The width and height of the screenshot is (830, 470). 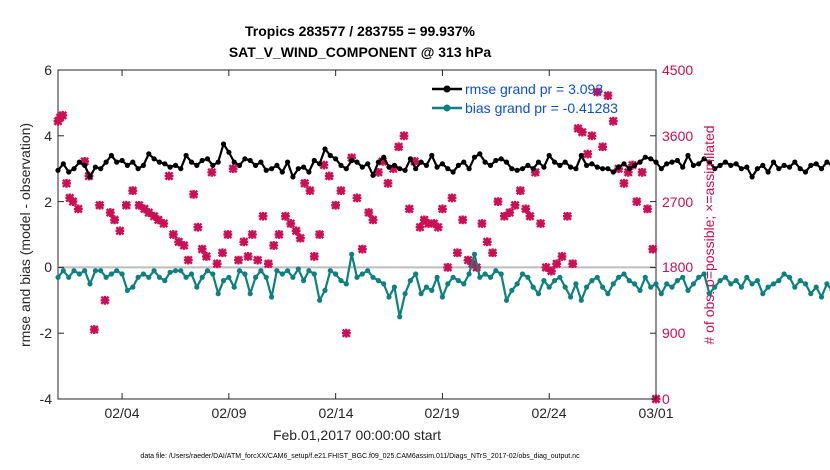 I want to click on x-tick-label: 02/14, so click(x=335, y=413).